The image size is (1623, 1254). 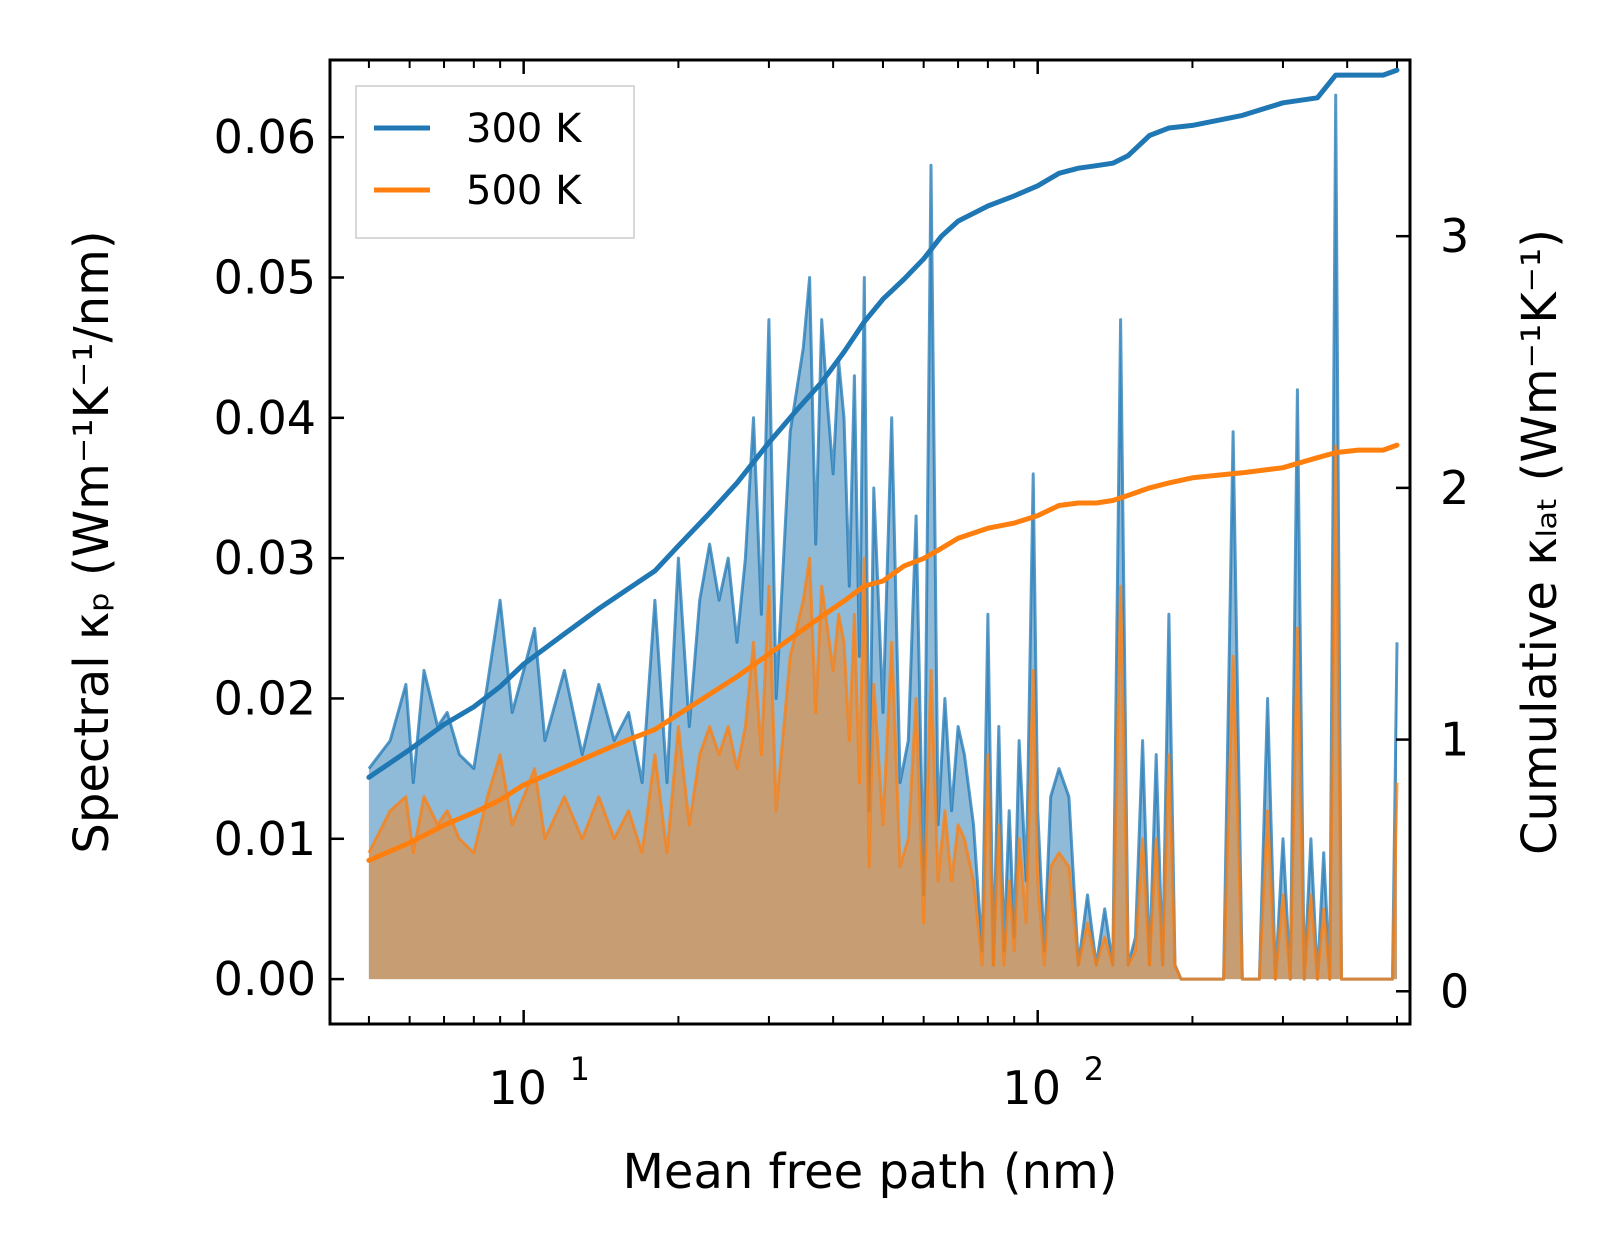 What do you see at coordinates (1094, 1069) in the screenshot?
I see `x-tick-label-exponent: 2` at bounding box center [1094, 1069].